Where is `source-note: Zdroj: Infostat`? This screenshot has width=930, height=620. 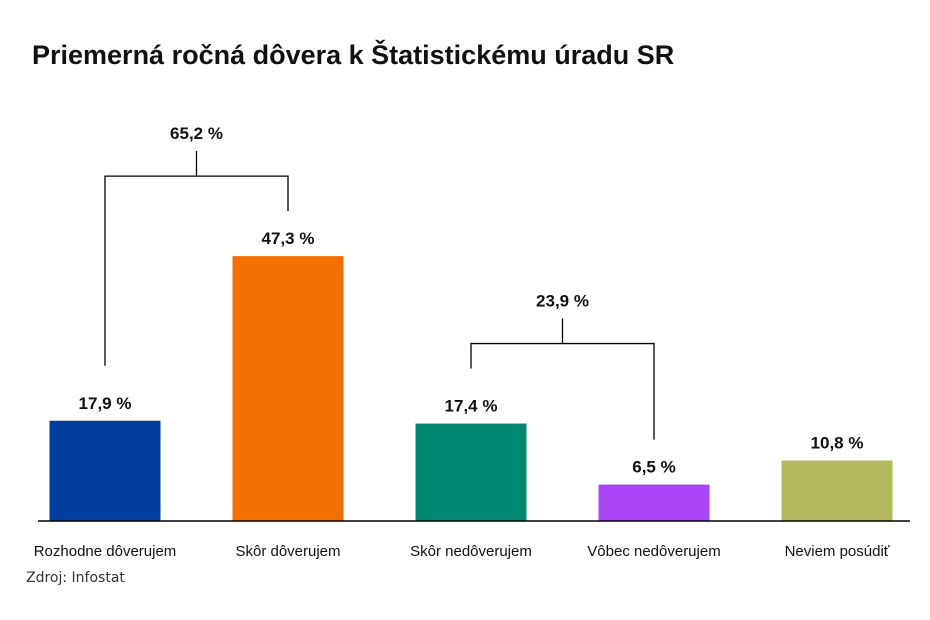
source-note: Zdroj: Infostat is located at coordinates (75, 578).